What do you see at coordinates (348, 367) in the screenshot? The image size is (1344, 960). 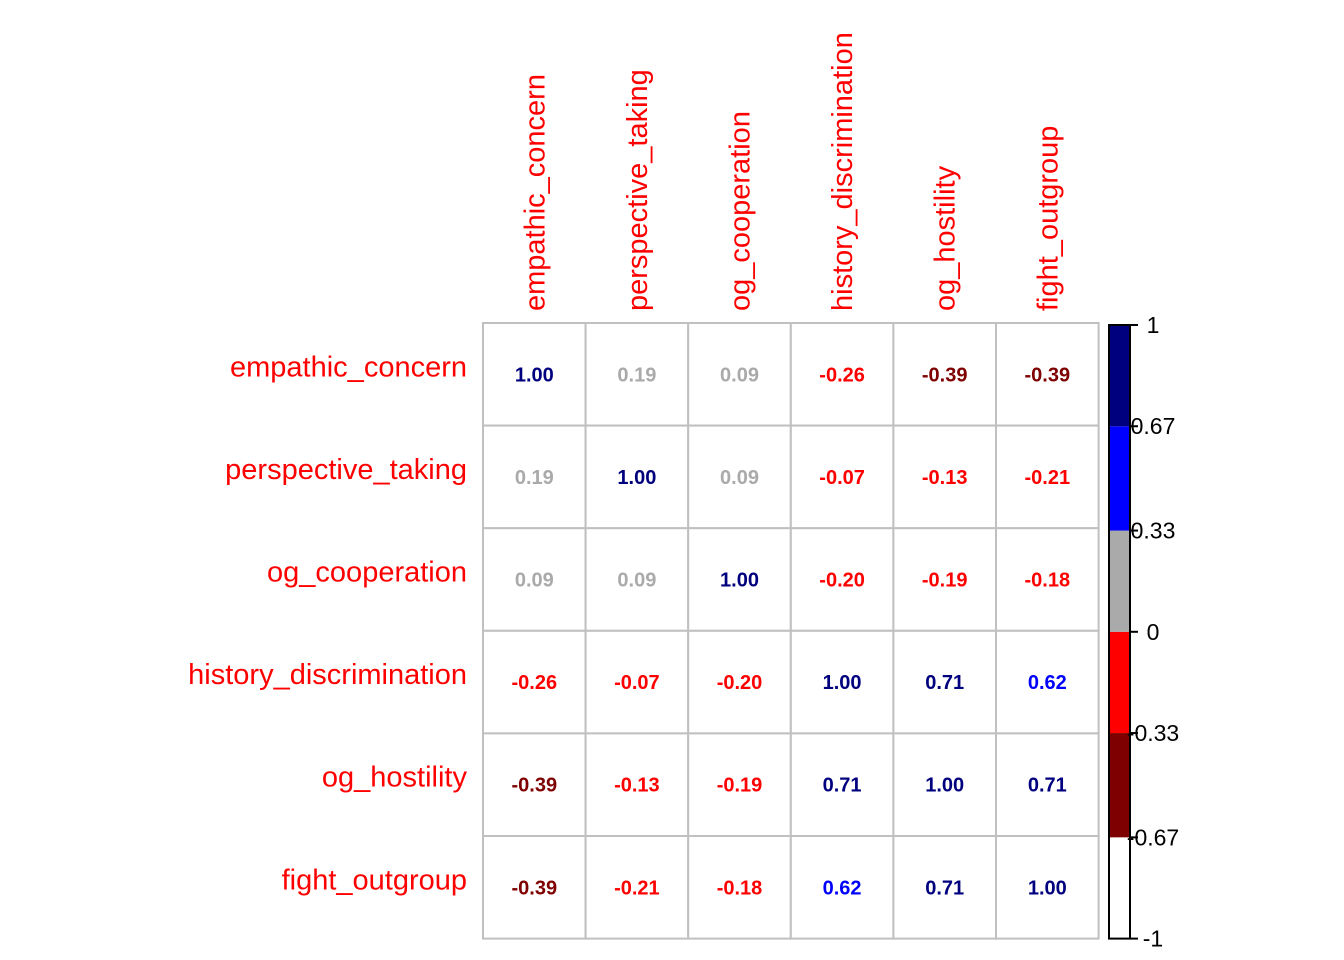 I see `row-label: empathic_concern` at bounding box center [348, 367].